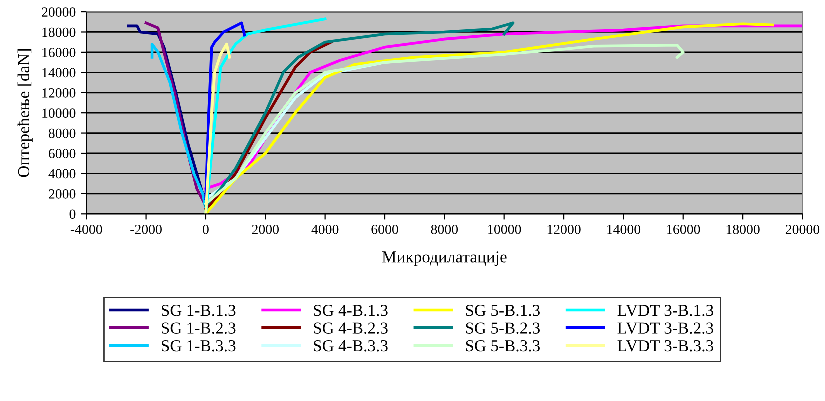 Image resolution: width=825 pixels, height=401 pixels. I want to click on y-tick-label: 6000, so click(62, 153).